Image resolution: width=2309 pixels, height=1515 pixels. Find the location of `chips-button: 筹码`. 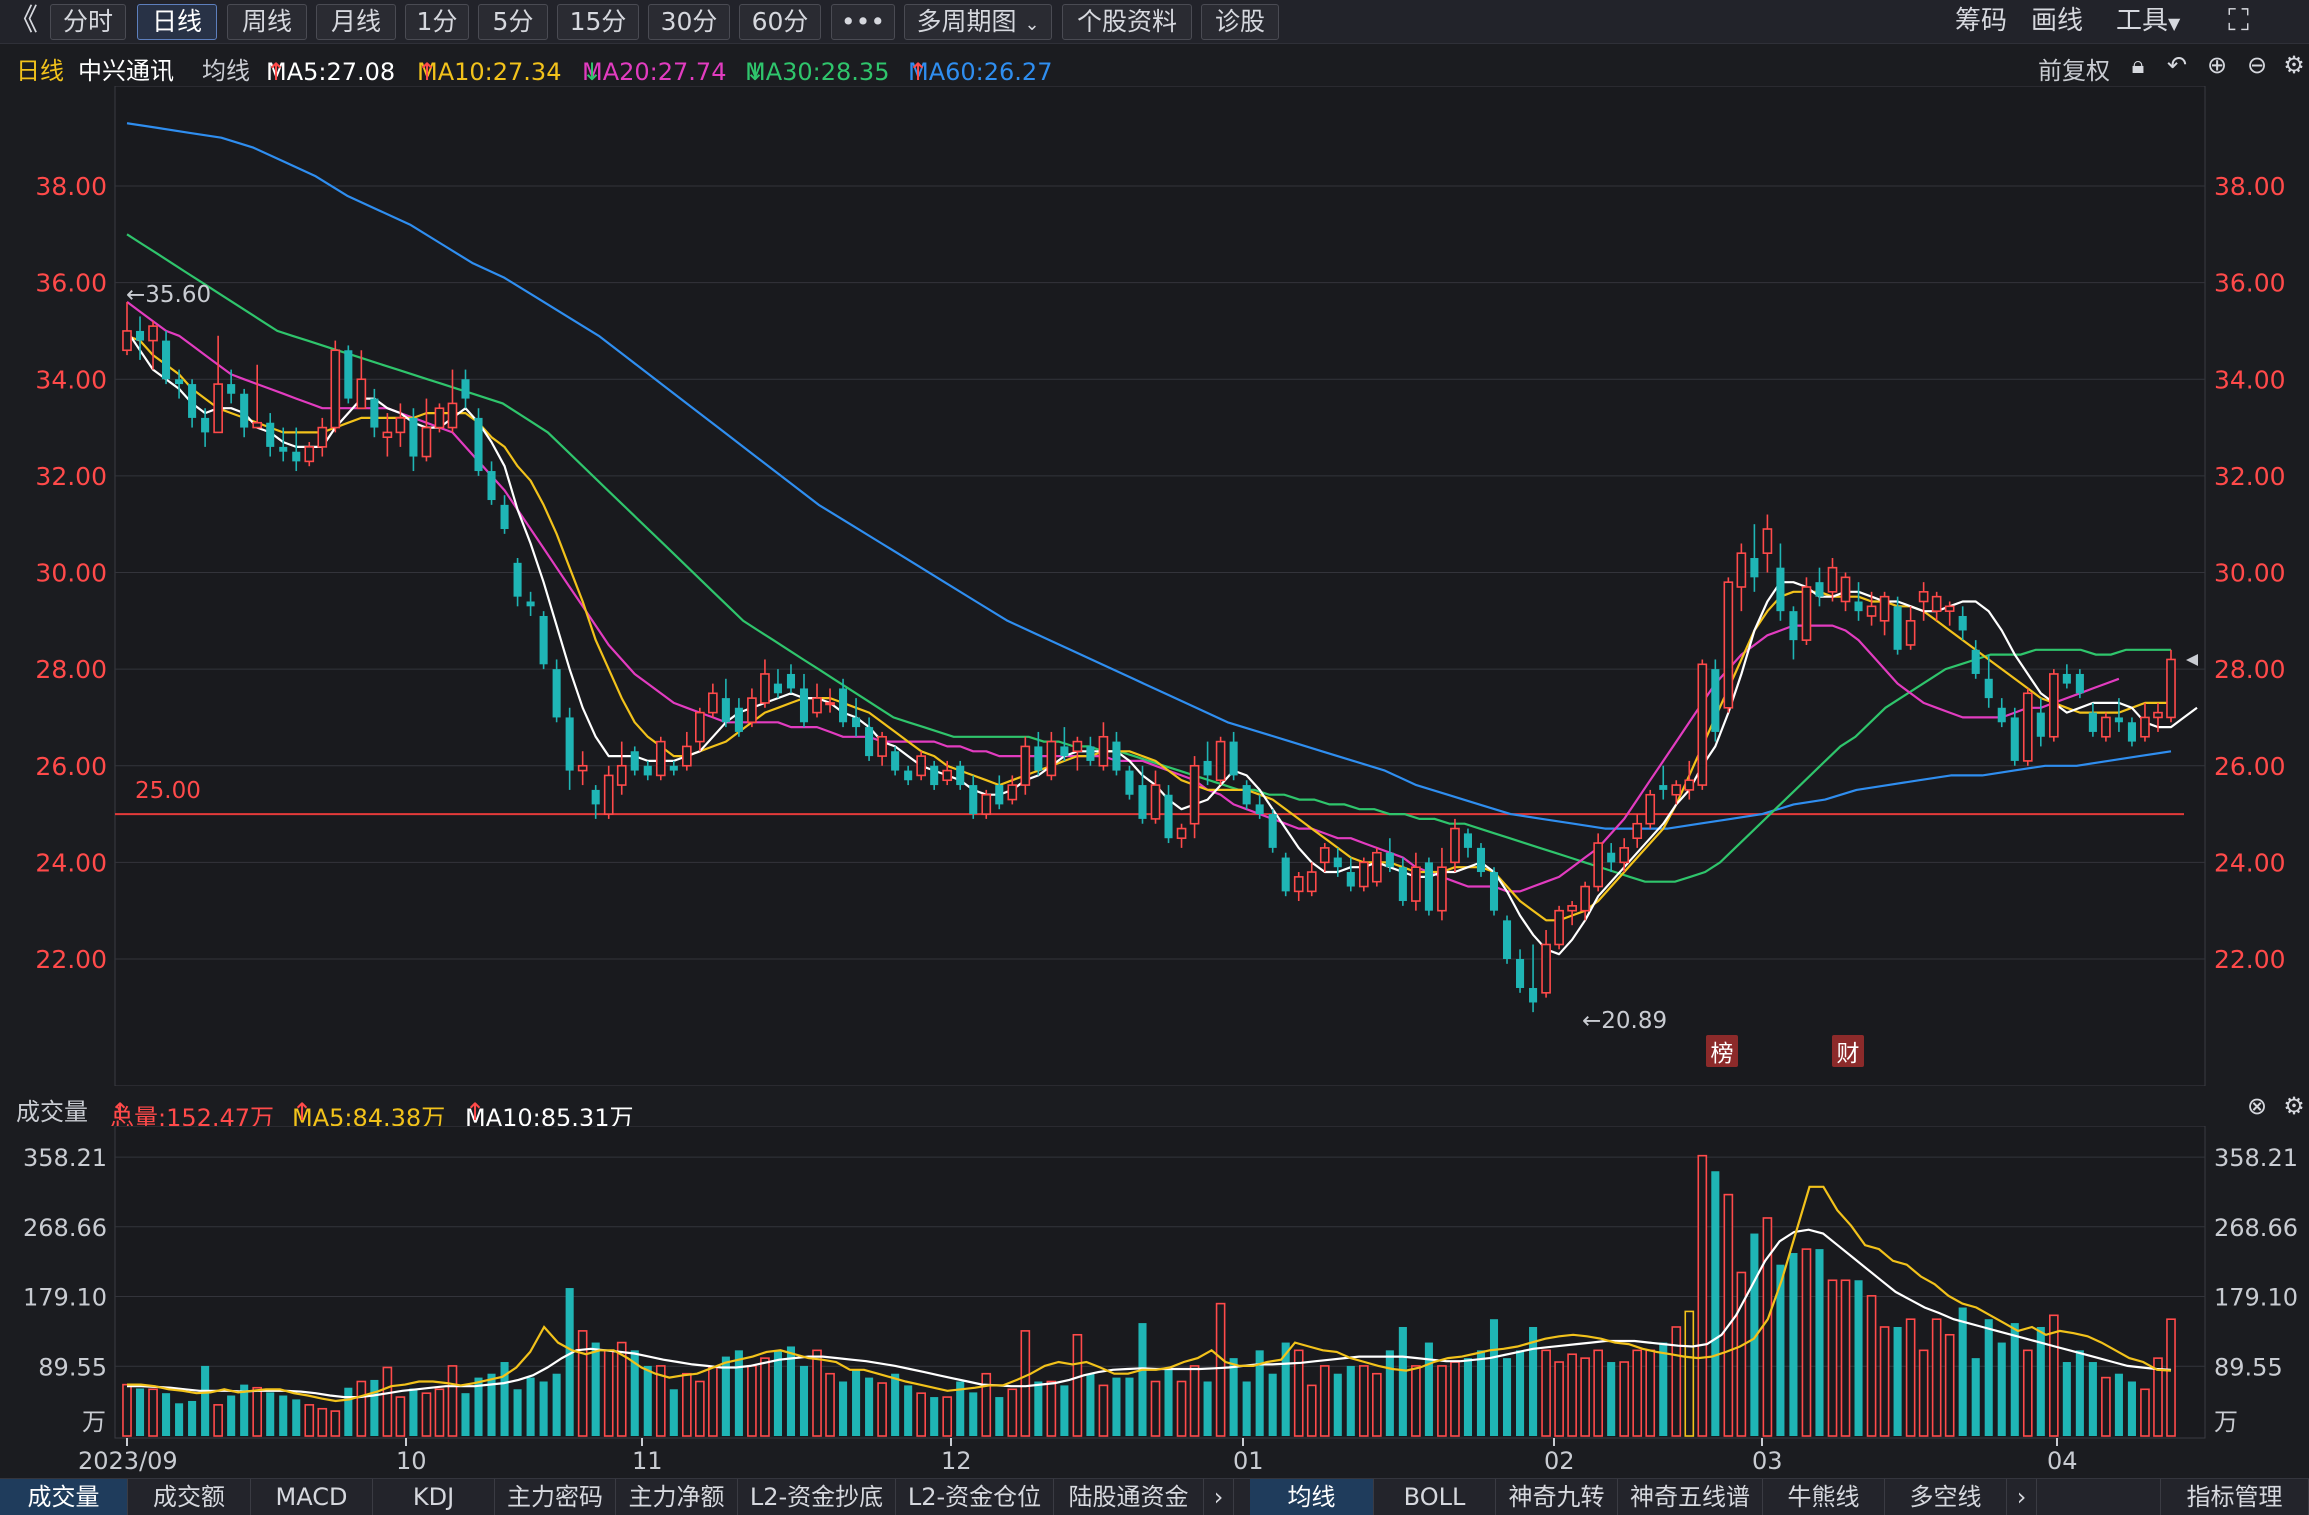

chips-button: 筹码 is located at coordinates (1981, 21).